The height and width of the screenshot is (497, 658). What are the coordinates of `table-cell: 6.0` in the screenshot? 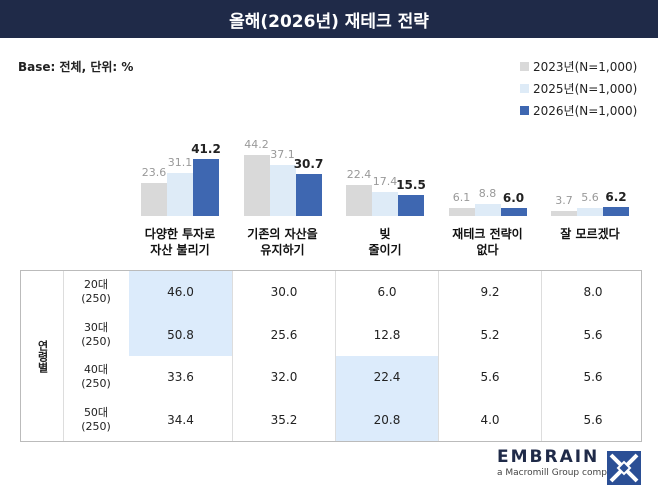 It's located at (387, 292).